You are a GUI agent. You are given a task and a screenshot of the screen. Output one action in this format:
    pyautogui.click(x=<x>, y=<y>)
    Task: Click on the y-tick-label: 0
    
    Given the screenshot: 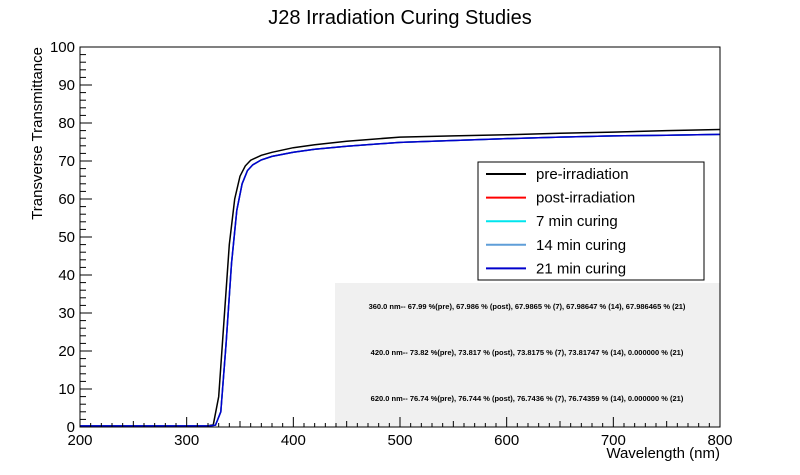 What is the action you would take?
    pyautogui.click(x=71, y=427)
    